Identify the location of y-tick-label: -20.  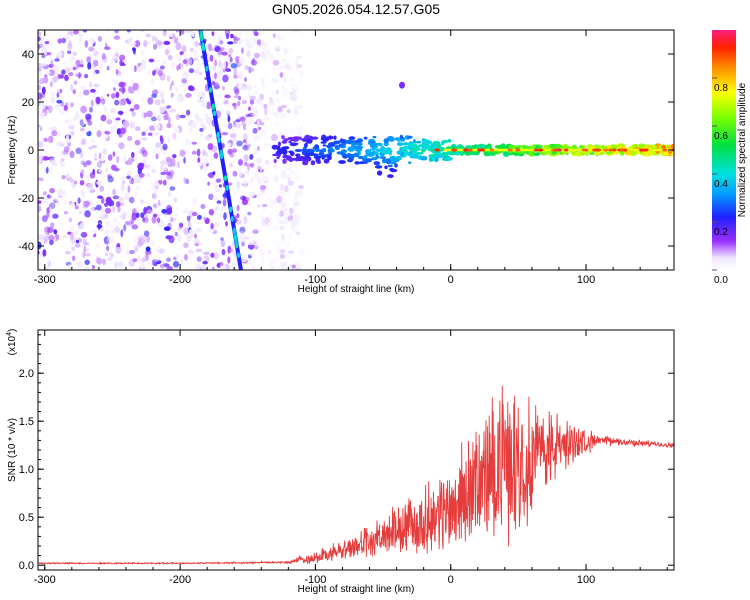
(26, 199).